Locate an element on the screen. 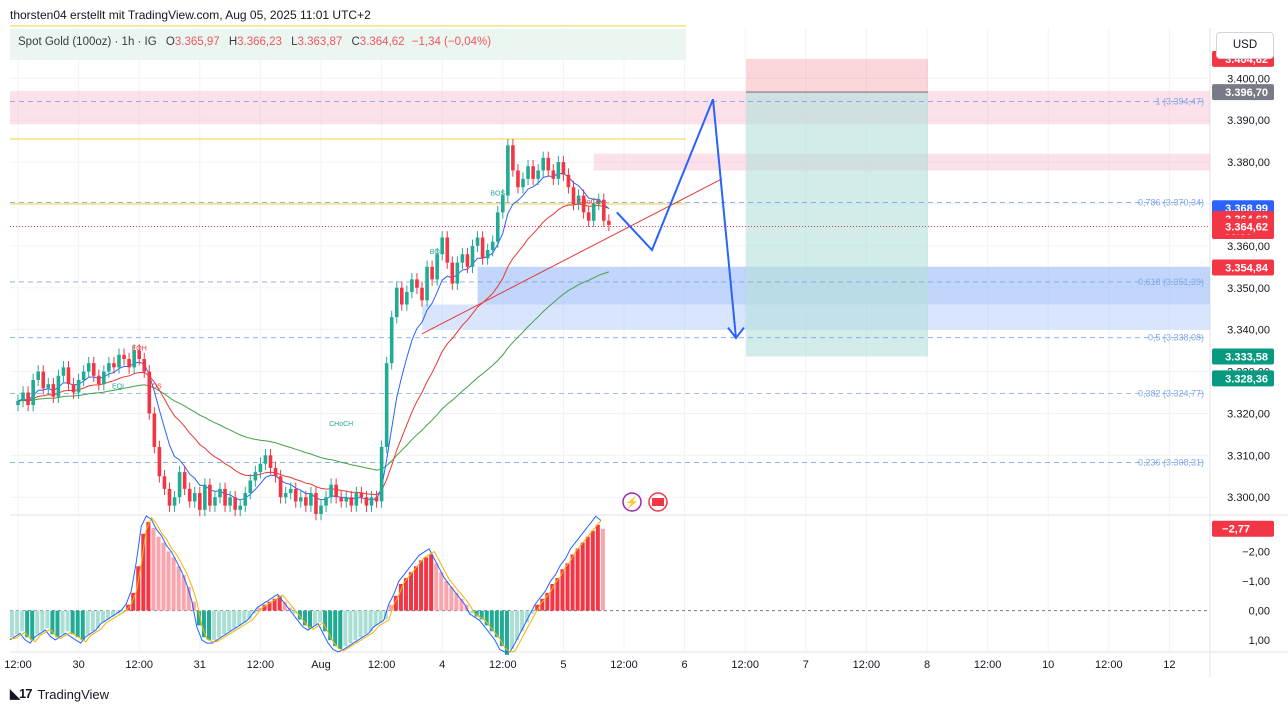  price-tag-label: 3.396,70 is located at coordinates (1246, 93).